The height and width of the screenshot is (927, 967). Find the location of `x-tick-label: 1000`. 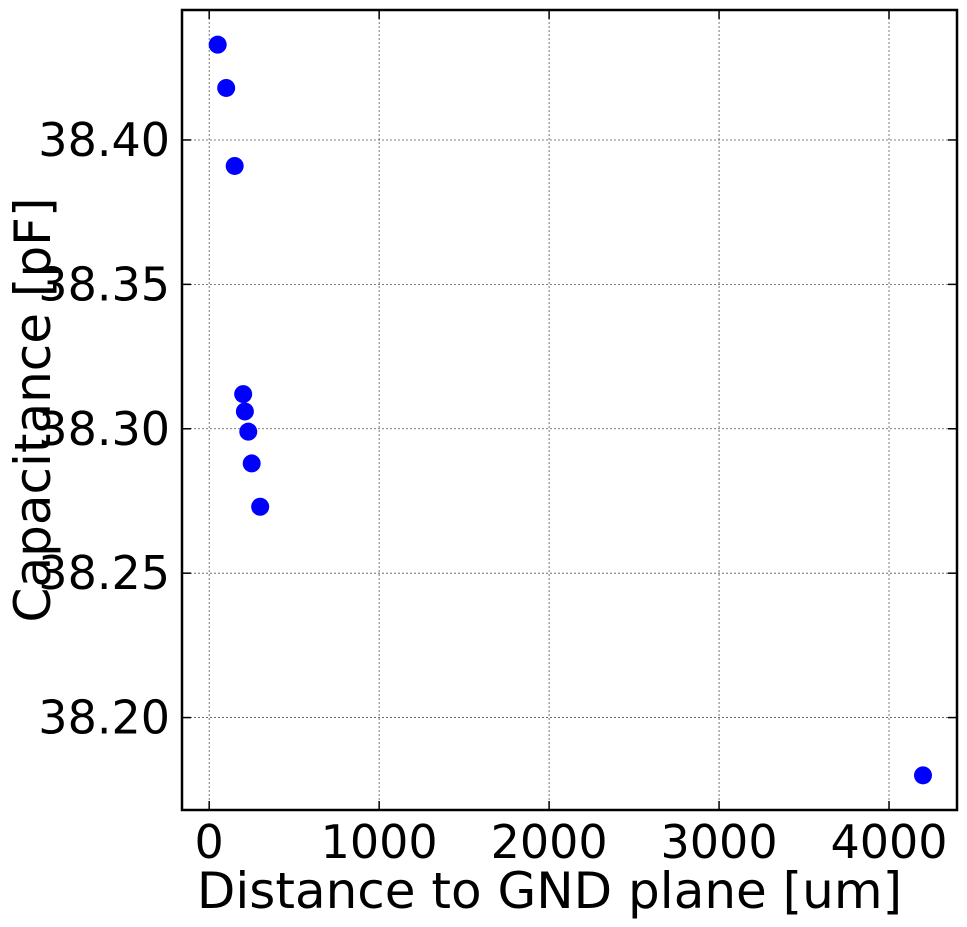

x-tick-label: 1000 is located at coordinates (379, 842).